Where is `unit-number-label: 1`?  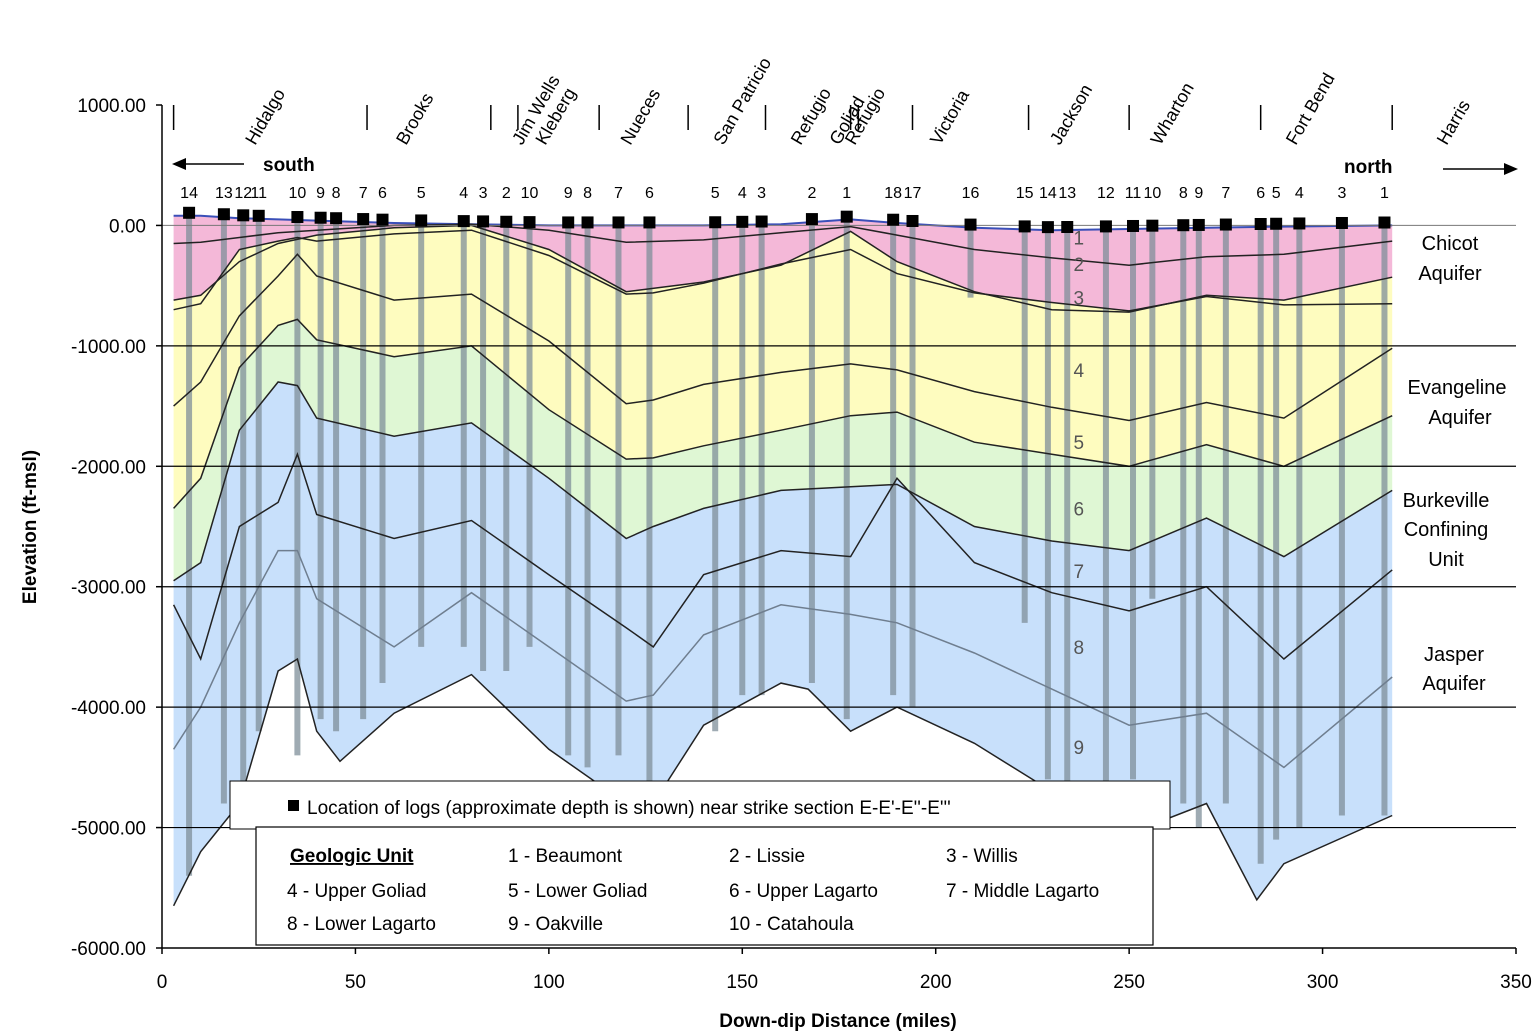 unit-number-label: 1 is located at coordinates (1079, 238).